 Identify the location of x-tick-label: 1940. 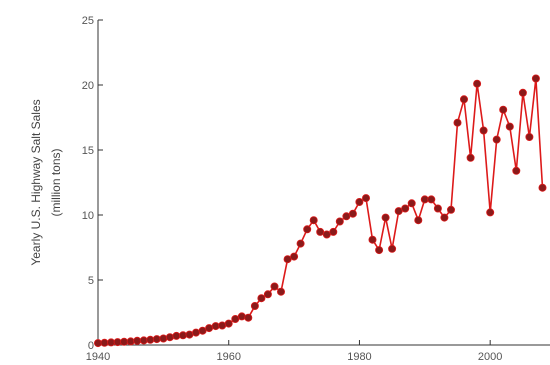
(98, 357).